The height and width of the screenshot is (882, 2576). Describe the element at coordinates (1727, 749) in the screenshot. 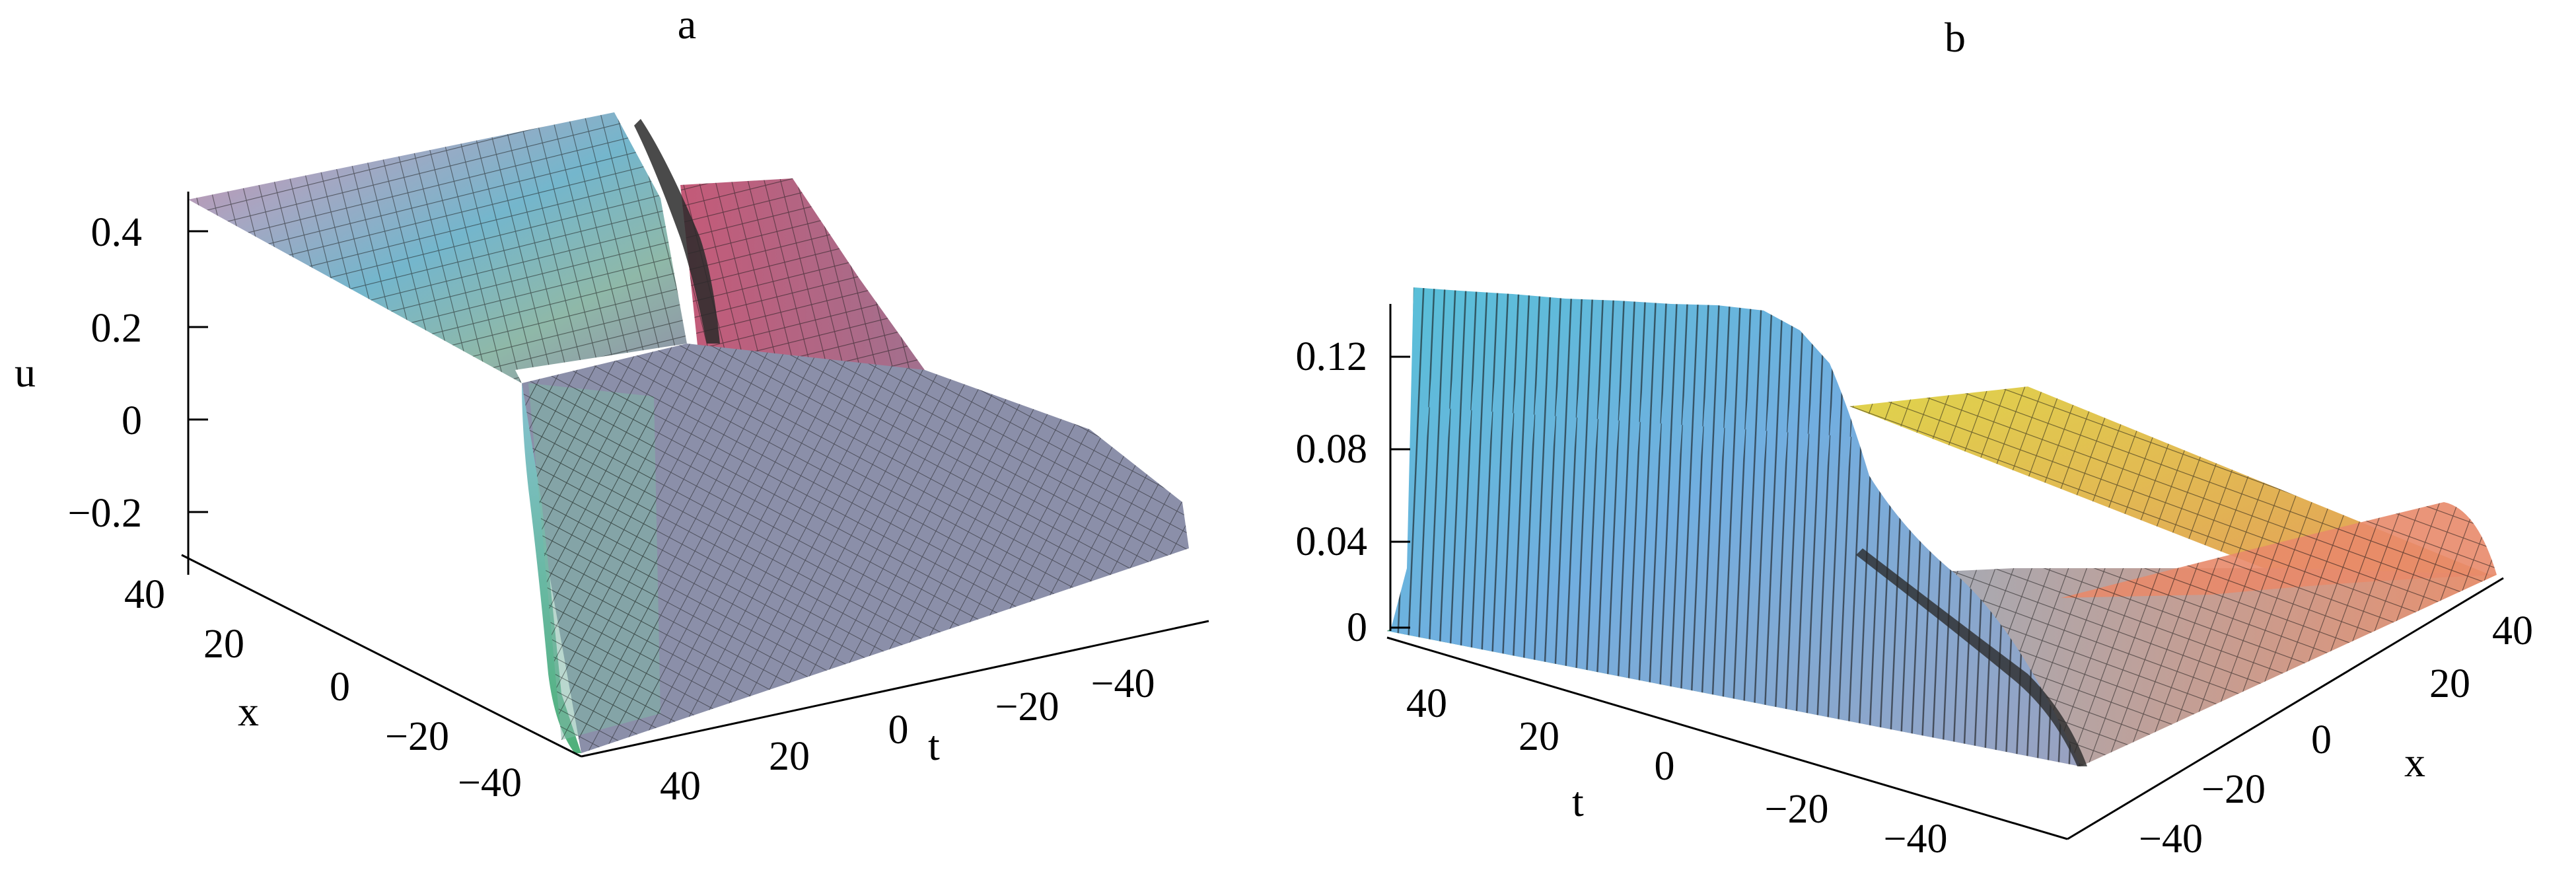

I see `t-axis-b: 40 20 0 −20 −40 t` at that location.